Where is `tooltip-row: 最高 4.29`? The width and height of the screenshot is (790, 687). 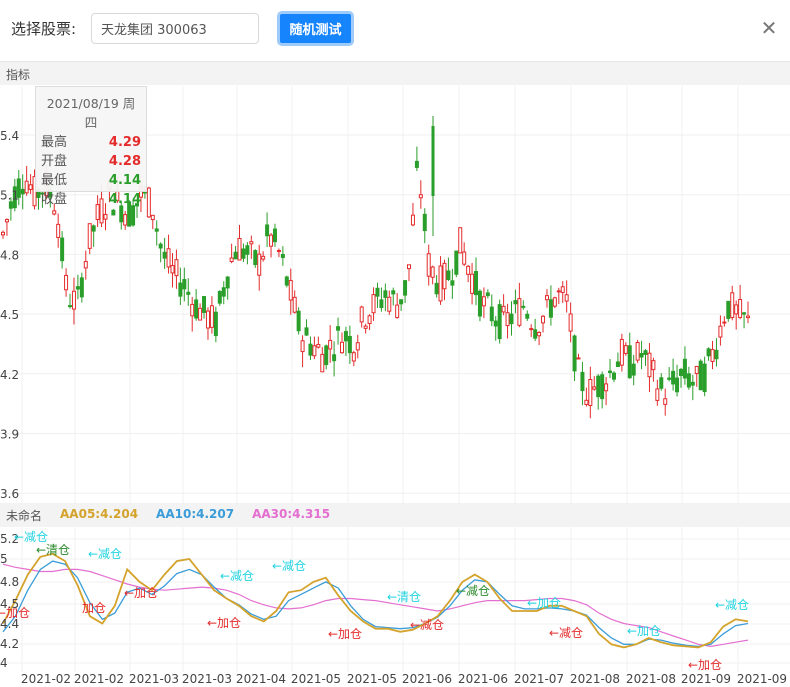 tooltip-row: 最高 4.29 is located at coordinates (91, 142).